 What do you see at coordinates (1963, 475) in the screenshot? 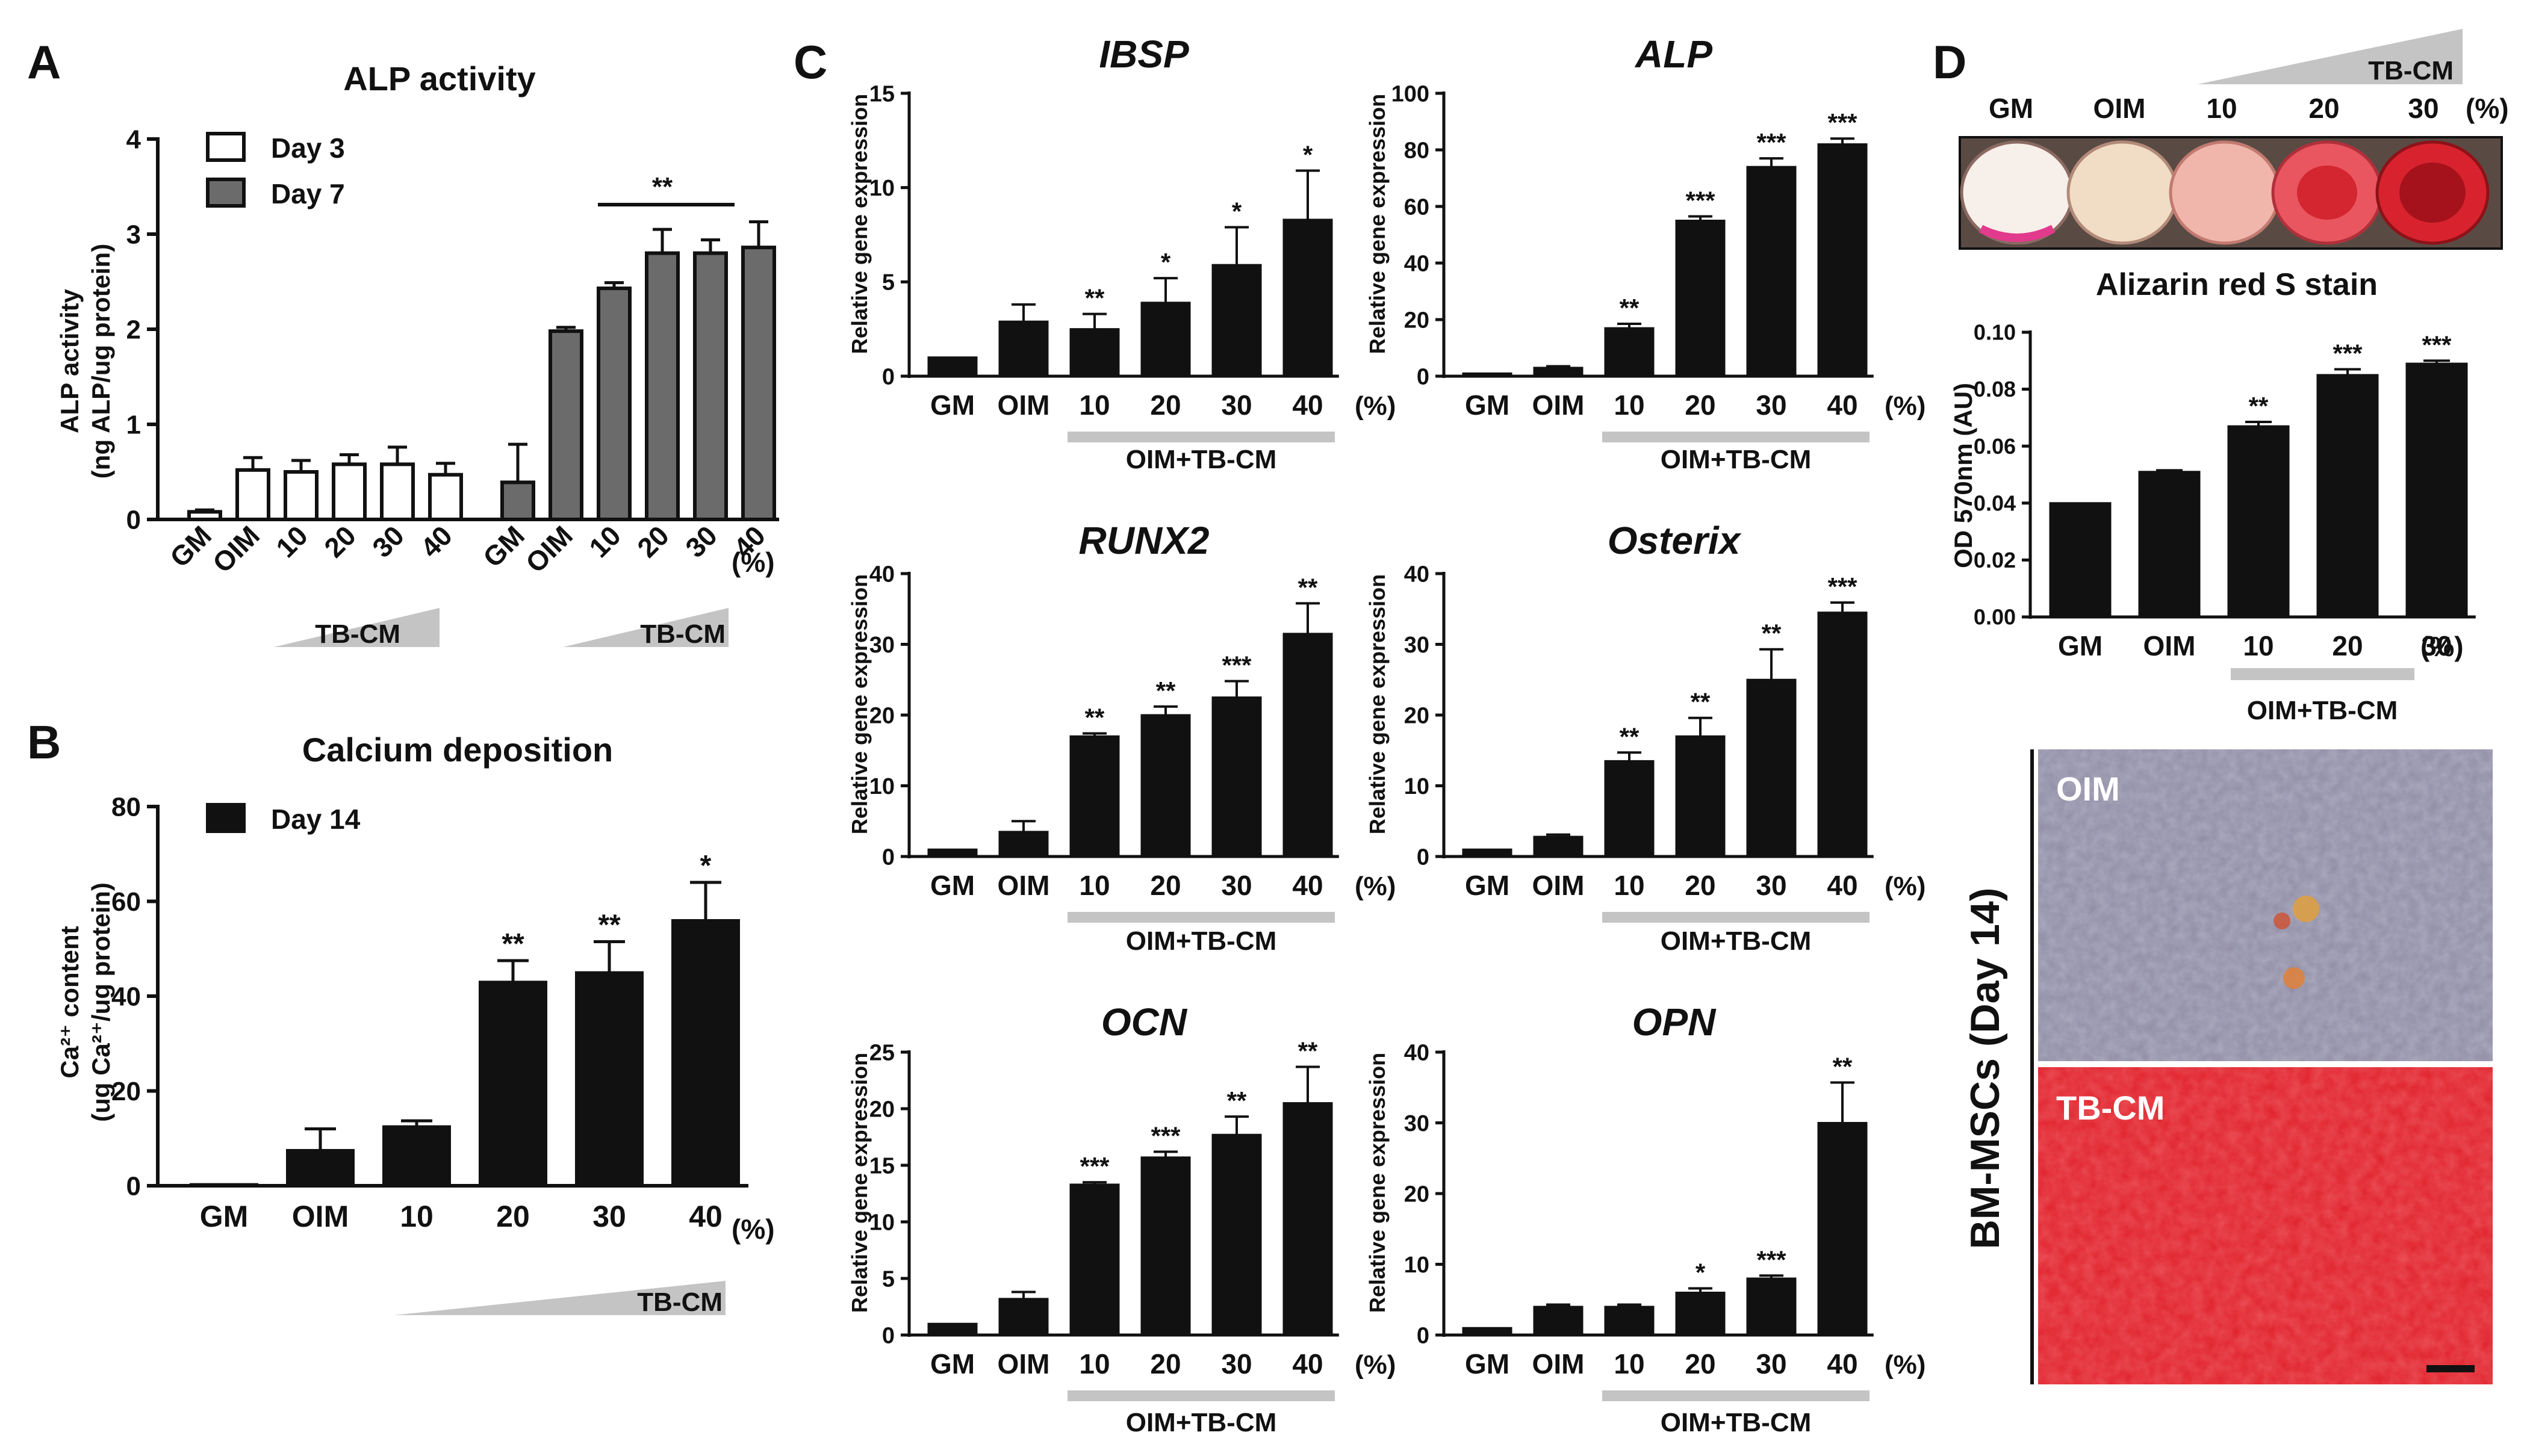
I see `panel-d-ylabel: OD 570nm (AU)` at bounding box center [1963, 475].